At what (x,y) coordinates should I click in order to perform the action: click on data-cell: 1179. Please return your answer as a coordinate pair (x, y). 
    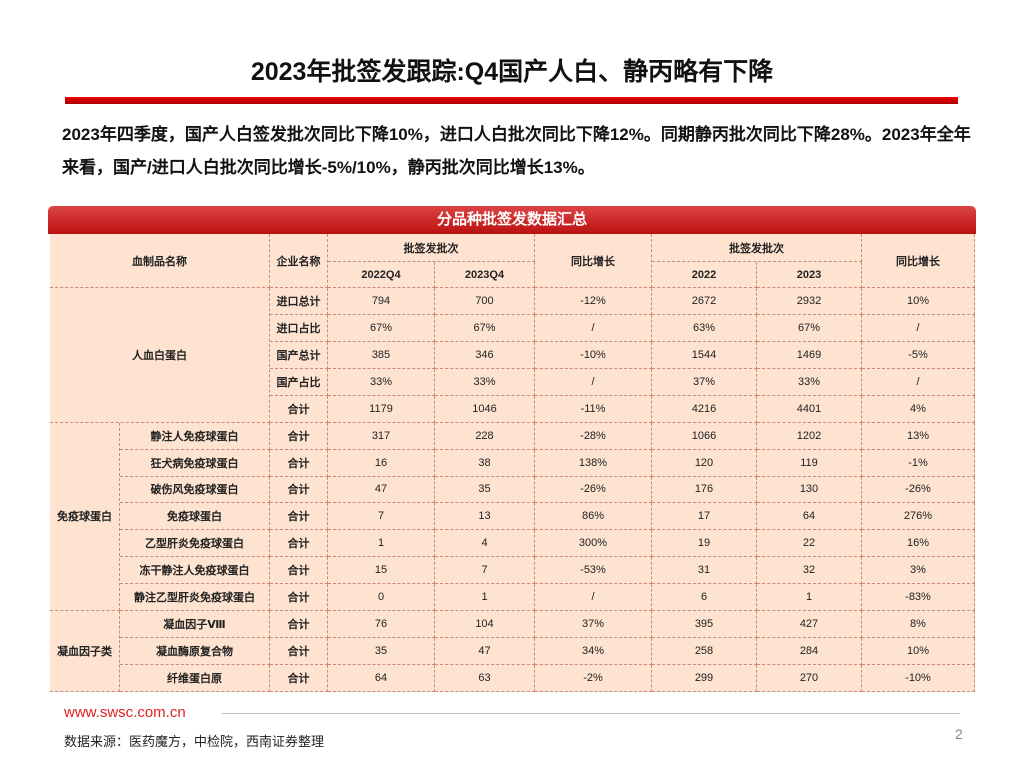
    Looking at the image, I should click on (381, 409).